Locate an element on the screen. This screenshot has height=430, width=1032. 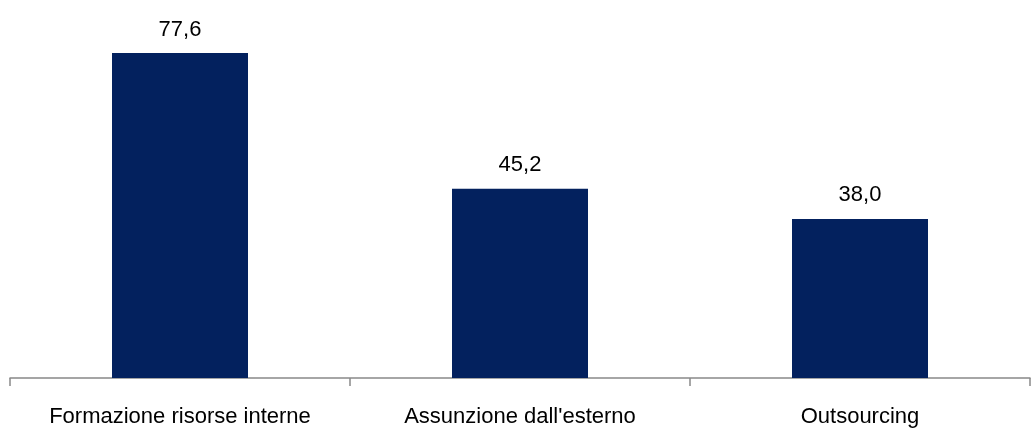
data-label: 77,6 is located at coordinates (180, 28).